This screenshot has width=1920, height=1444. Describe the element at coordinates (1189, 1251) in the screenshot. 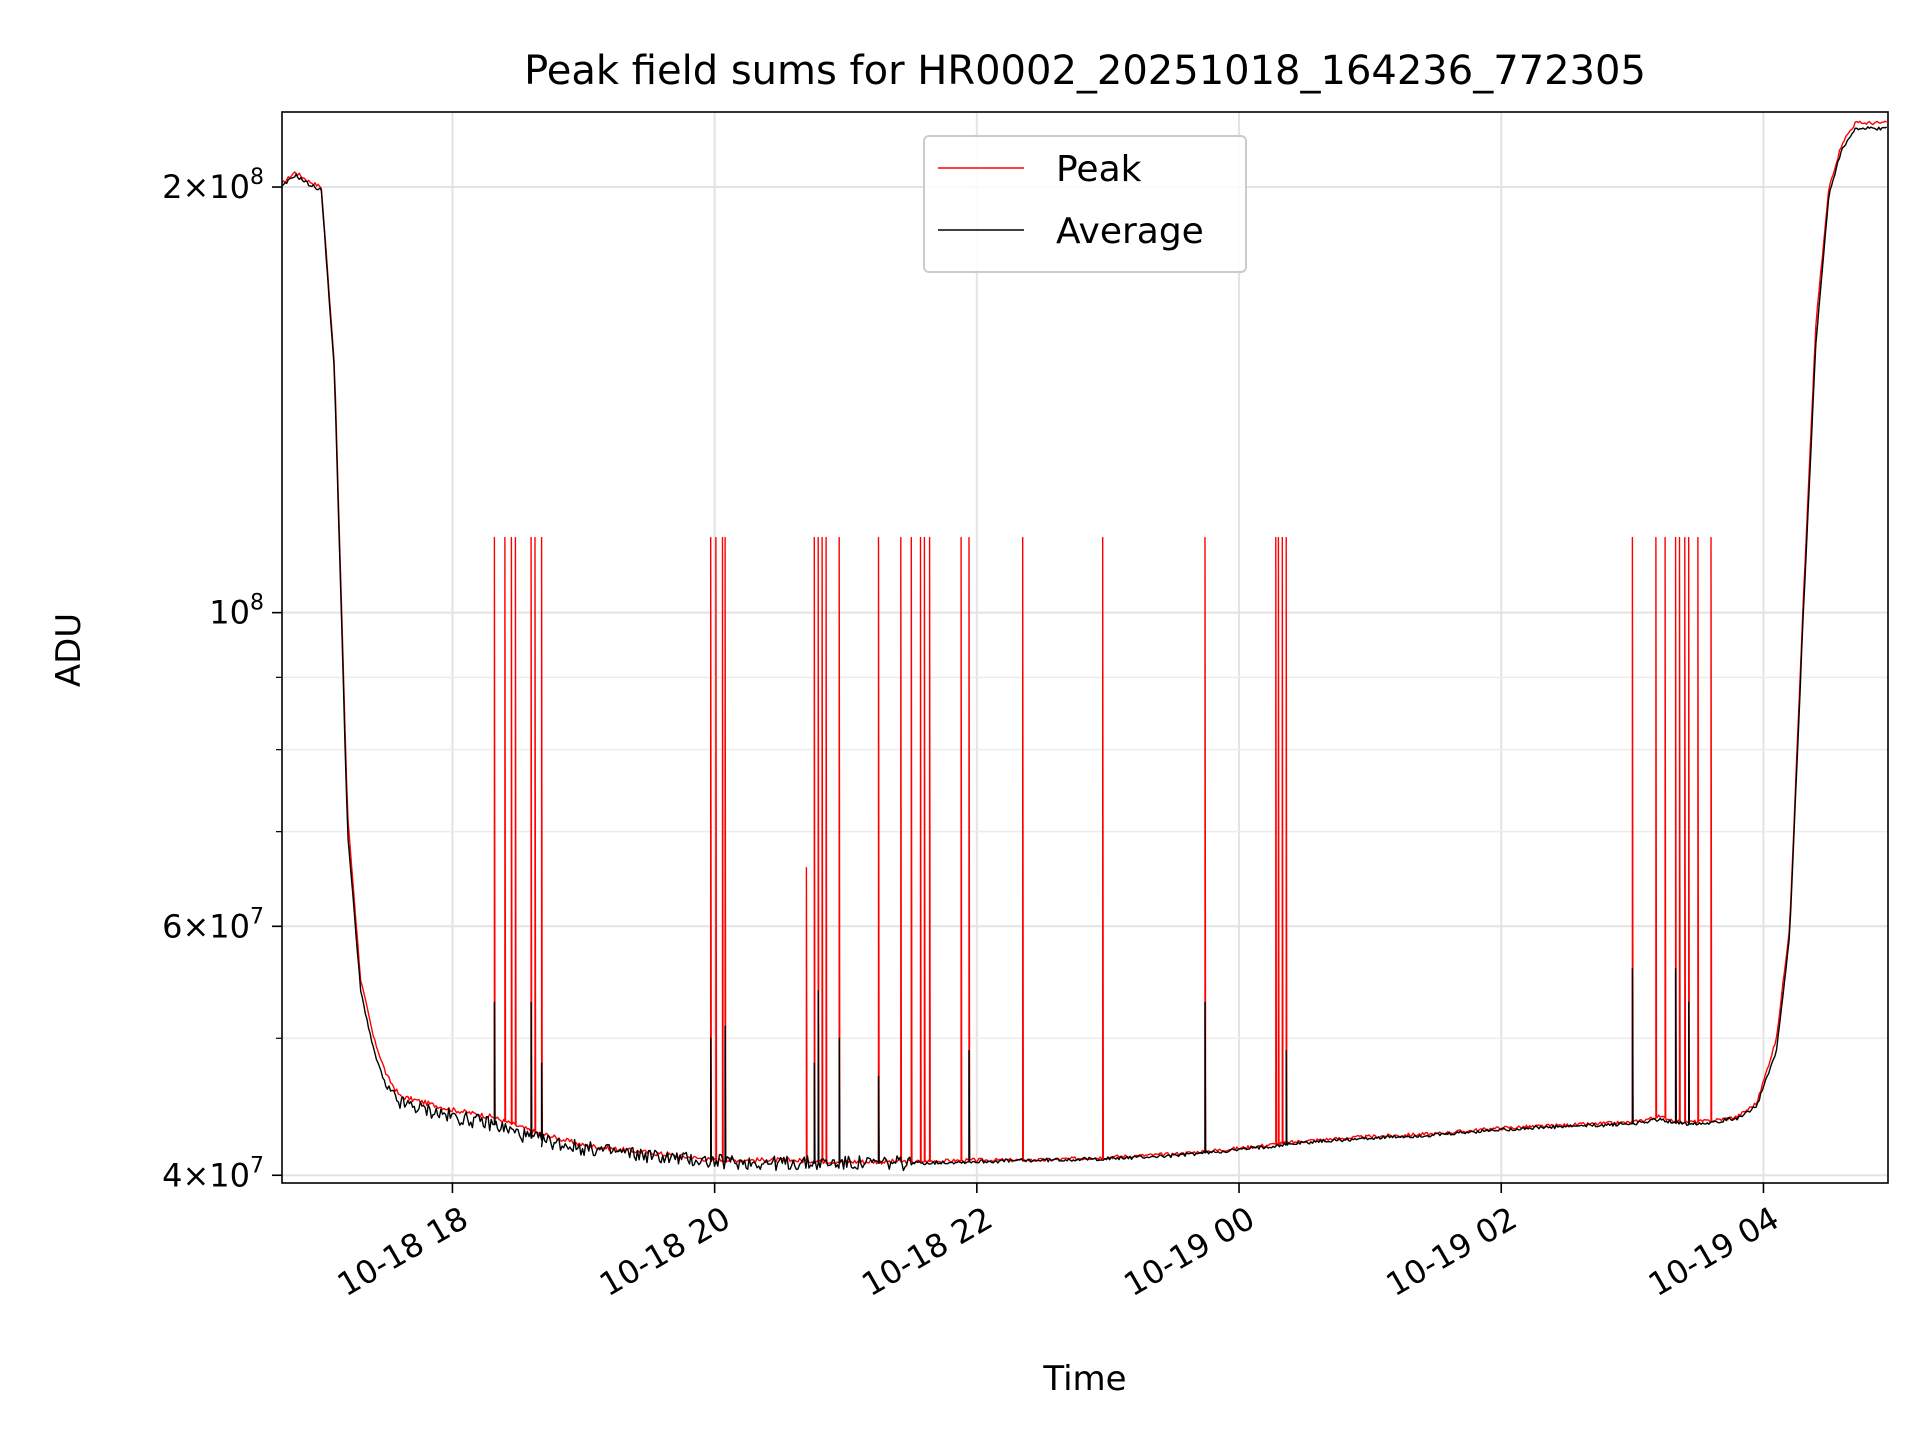

I see `x-tick-label: 10-19 00` at that location.